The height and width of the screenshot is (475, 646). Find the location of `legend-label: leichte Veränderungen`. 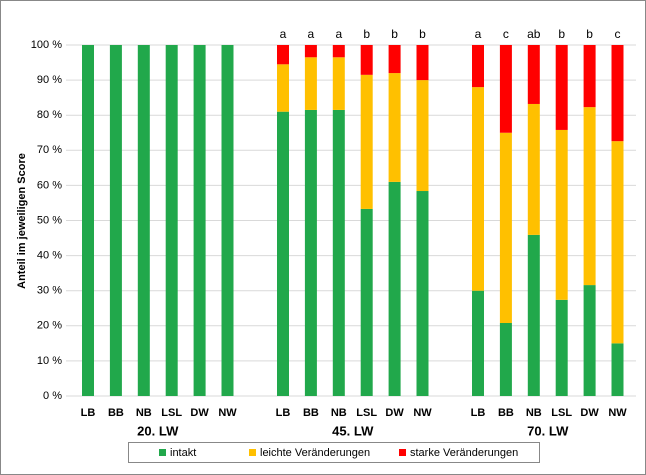

legend-label: leichte Veränderungen is located at coordinates (315, 453).